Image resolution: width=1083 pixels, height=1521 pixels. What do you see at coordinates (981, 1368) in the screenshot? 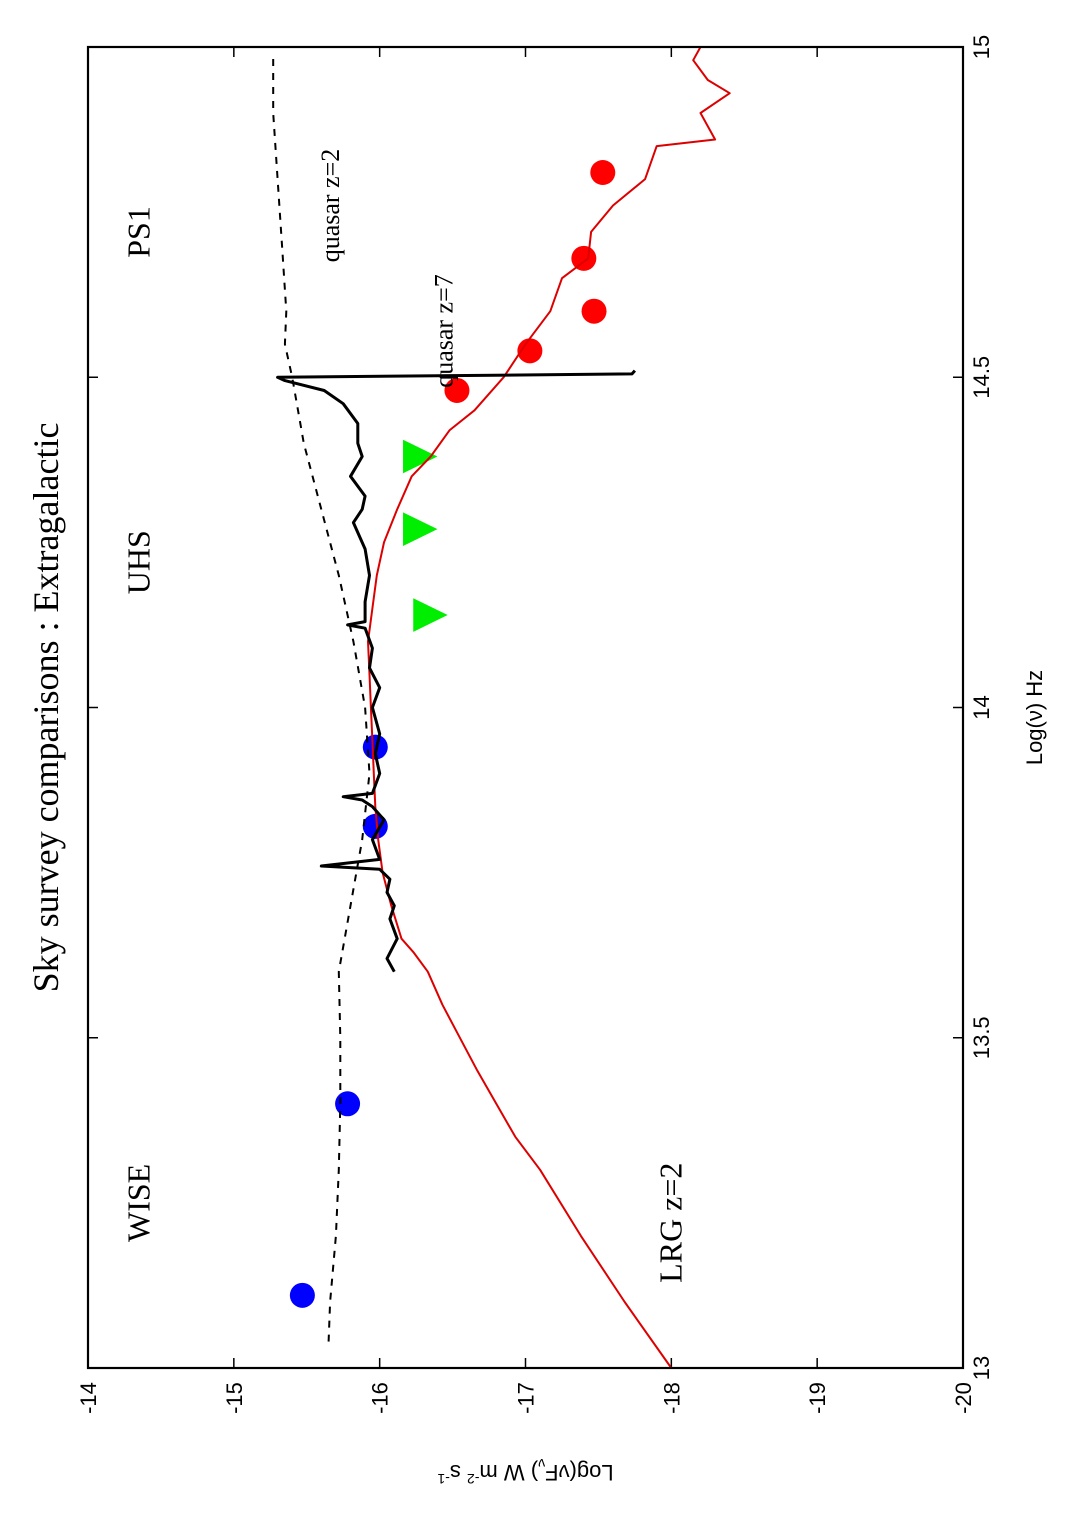
I see `x-tick-label: 13` at bounding box center [981, 1368].